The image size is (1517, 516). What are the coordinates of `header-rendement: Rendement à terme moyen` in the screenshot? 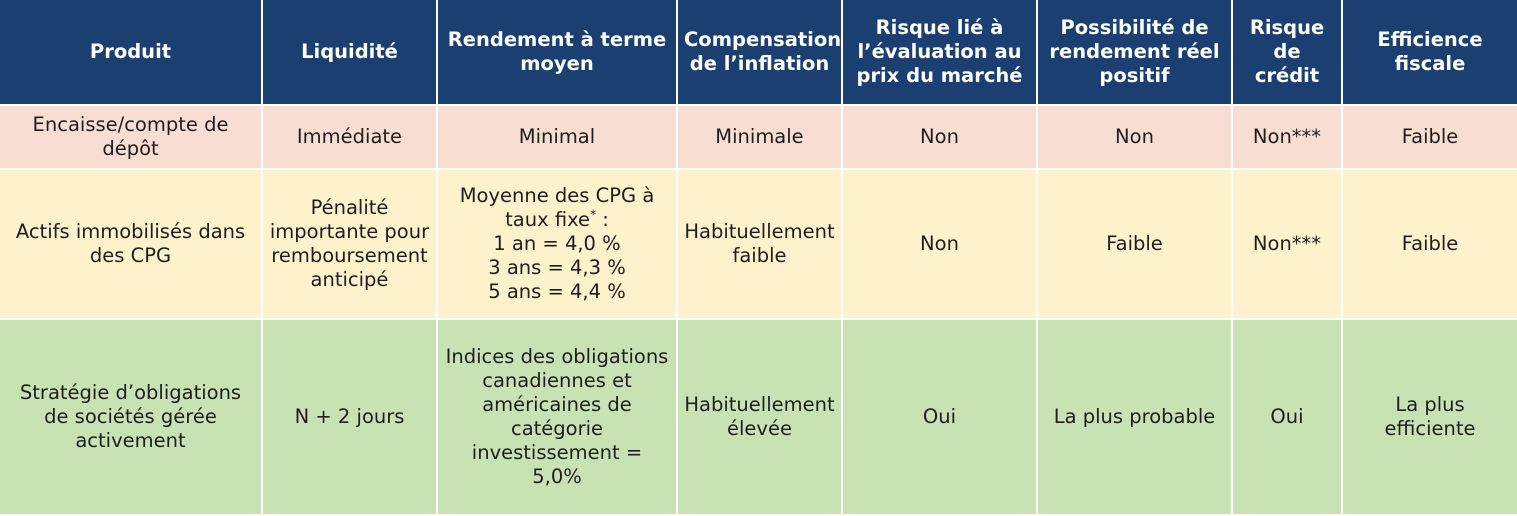 It's located at (557, 53).